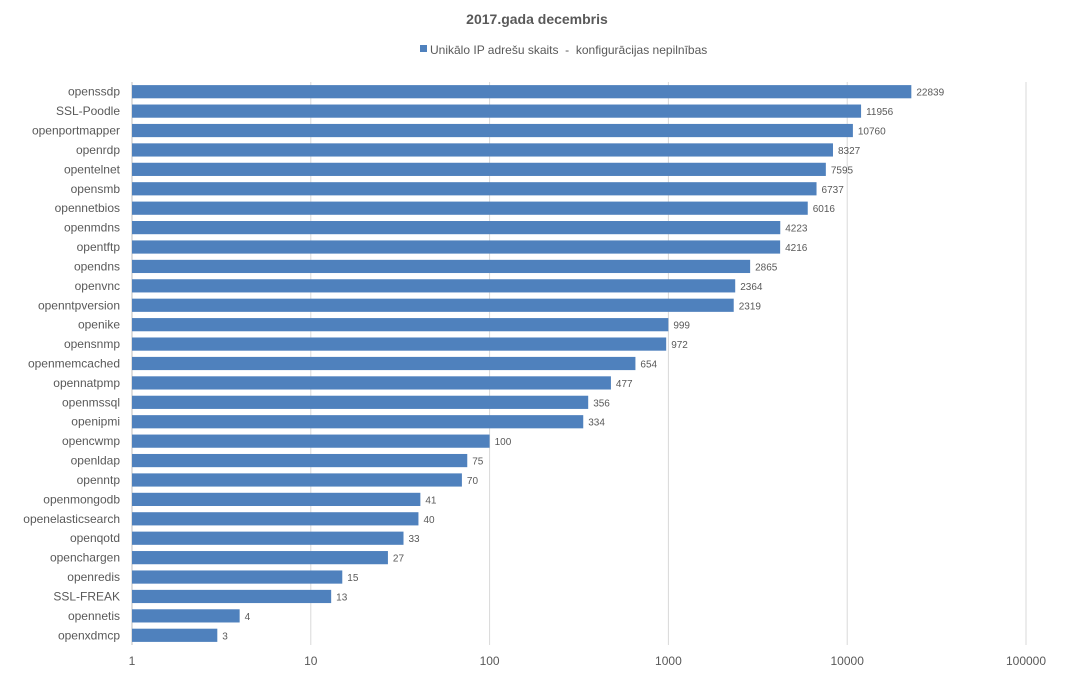  What do you see at coordinates (85, 558) in the screenshot?
I see `category-label: openchargen` at bounding box center [85, 558].